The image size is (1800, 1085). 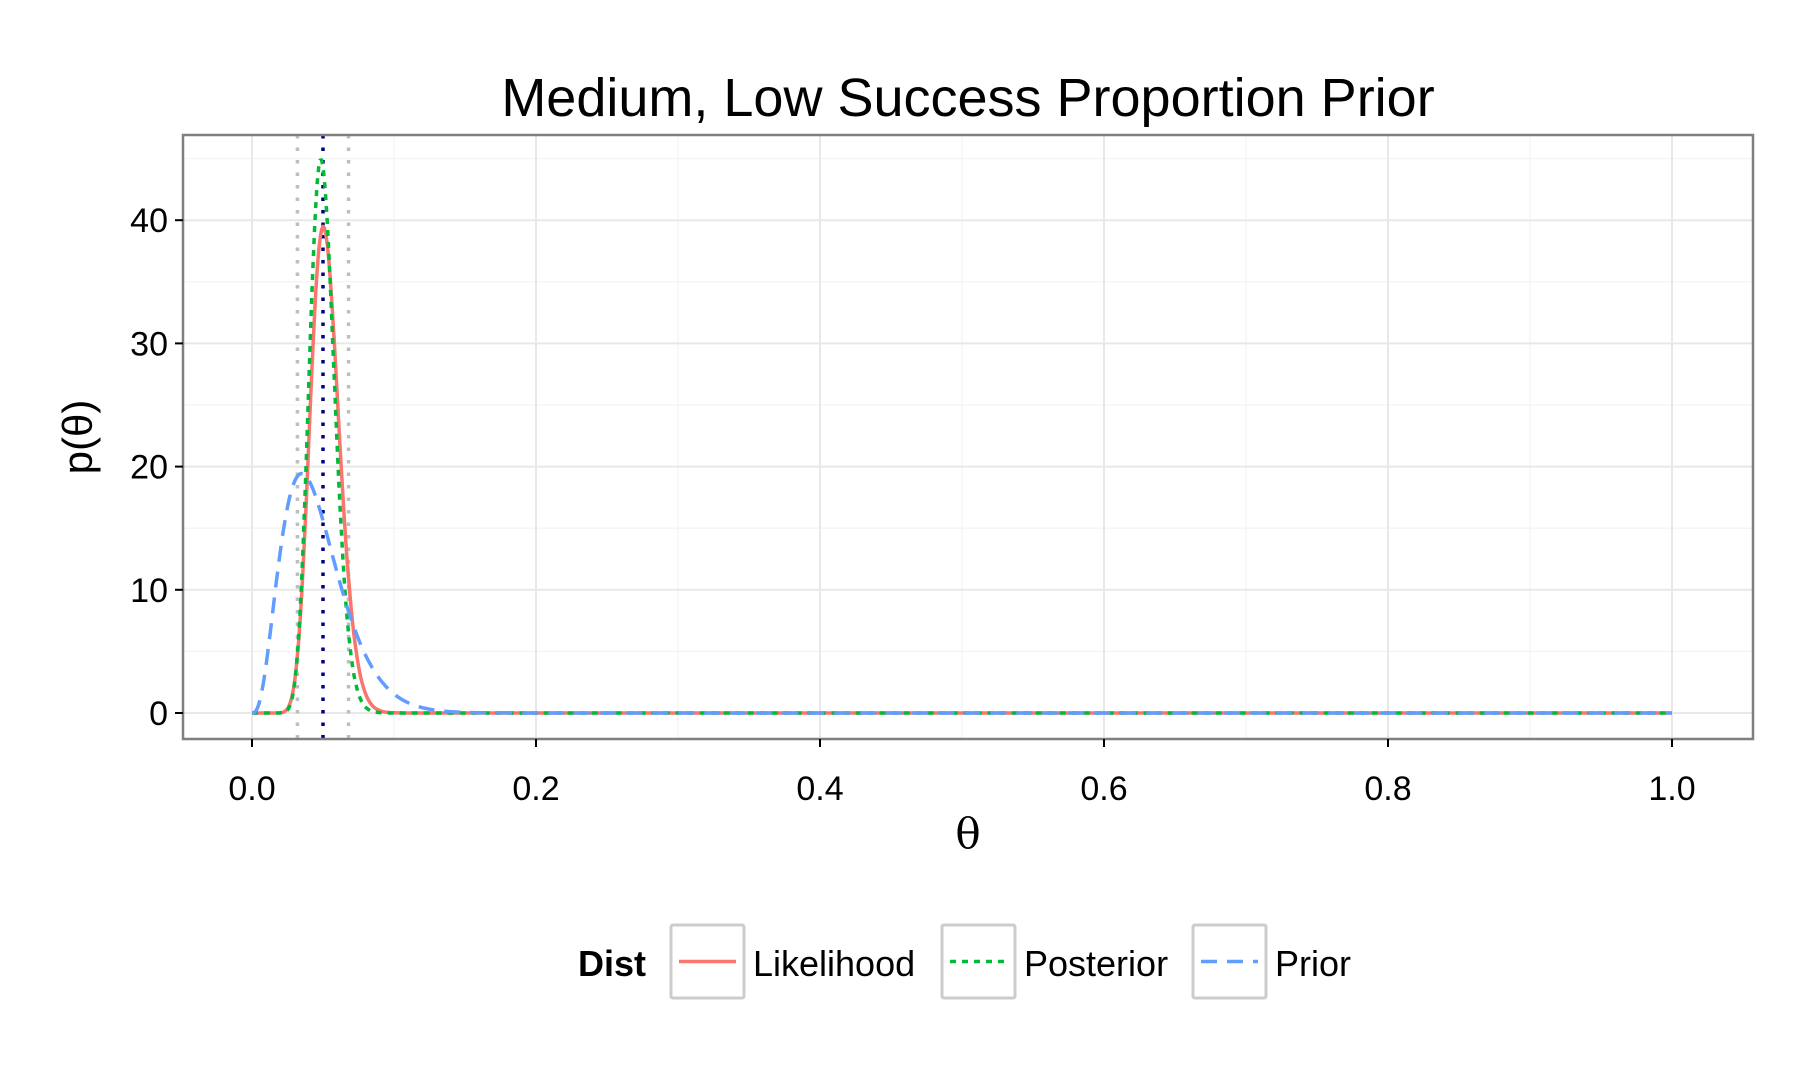 What do you see at coordinates (1103, 789) in the screenshot?
I see `x-tick-label: 0.6` at bounding box center [1103, 789].